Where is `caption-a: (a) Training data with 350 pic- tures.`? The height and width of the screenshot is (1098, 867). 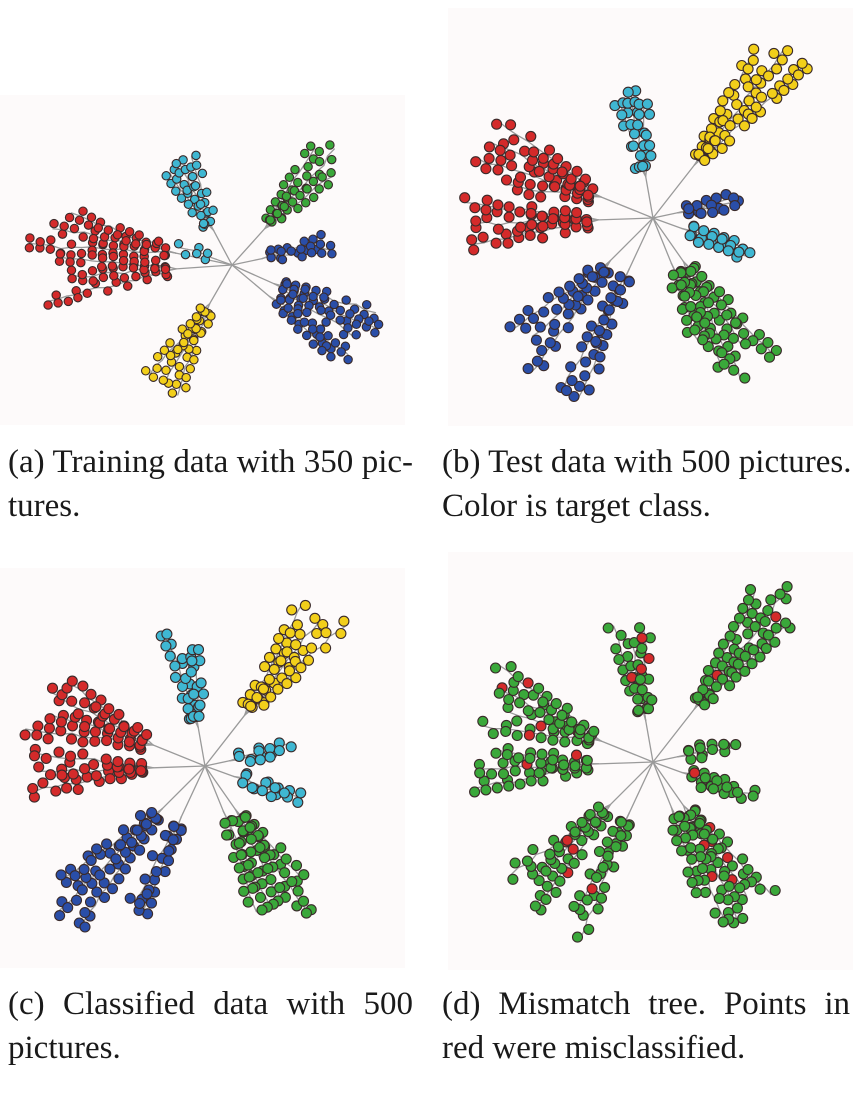
caption-a: (a) Training data with 350 pic- tures. is located at coordinates (210, 484).